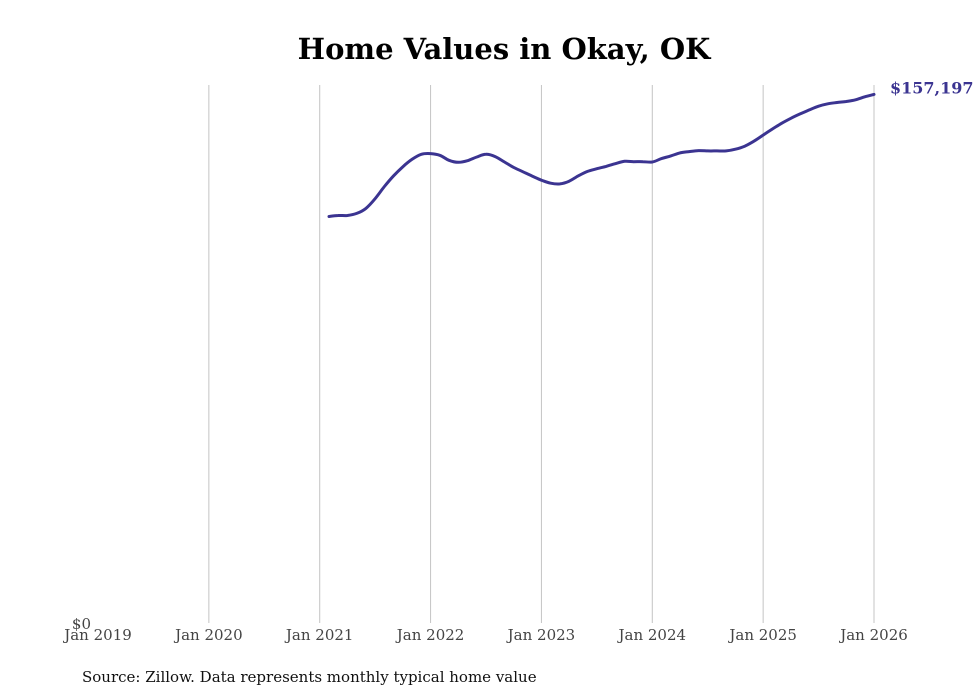 Image resolution: width=980 pixels, height=699 pixels. I want to click on x-tick-label: Jan 2026, so click(873, 635).